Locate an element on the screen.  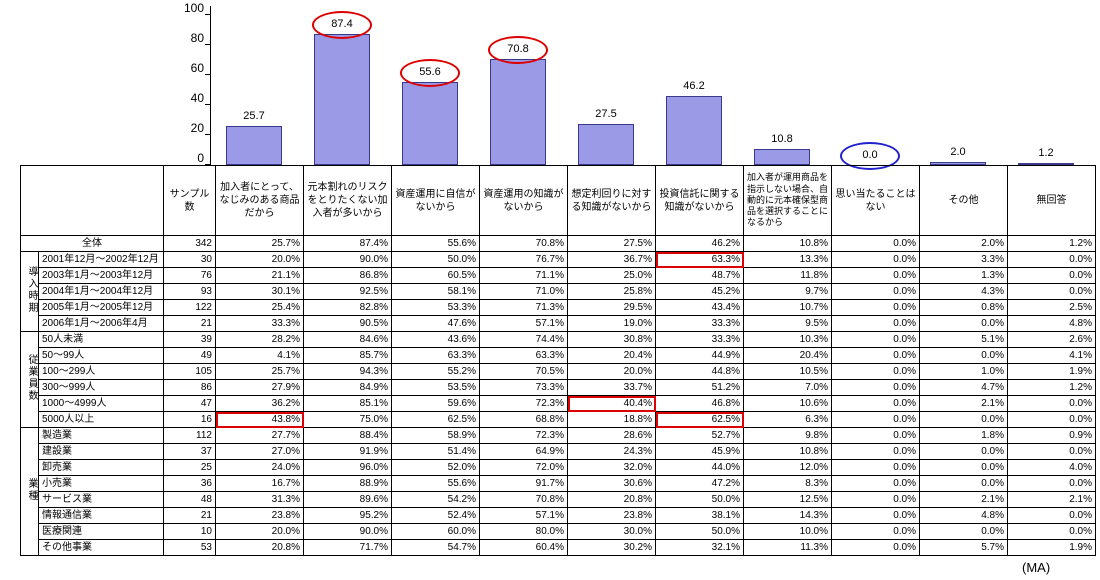
data-cell: 2.0% is located at coordinates (963, 243).